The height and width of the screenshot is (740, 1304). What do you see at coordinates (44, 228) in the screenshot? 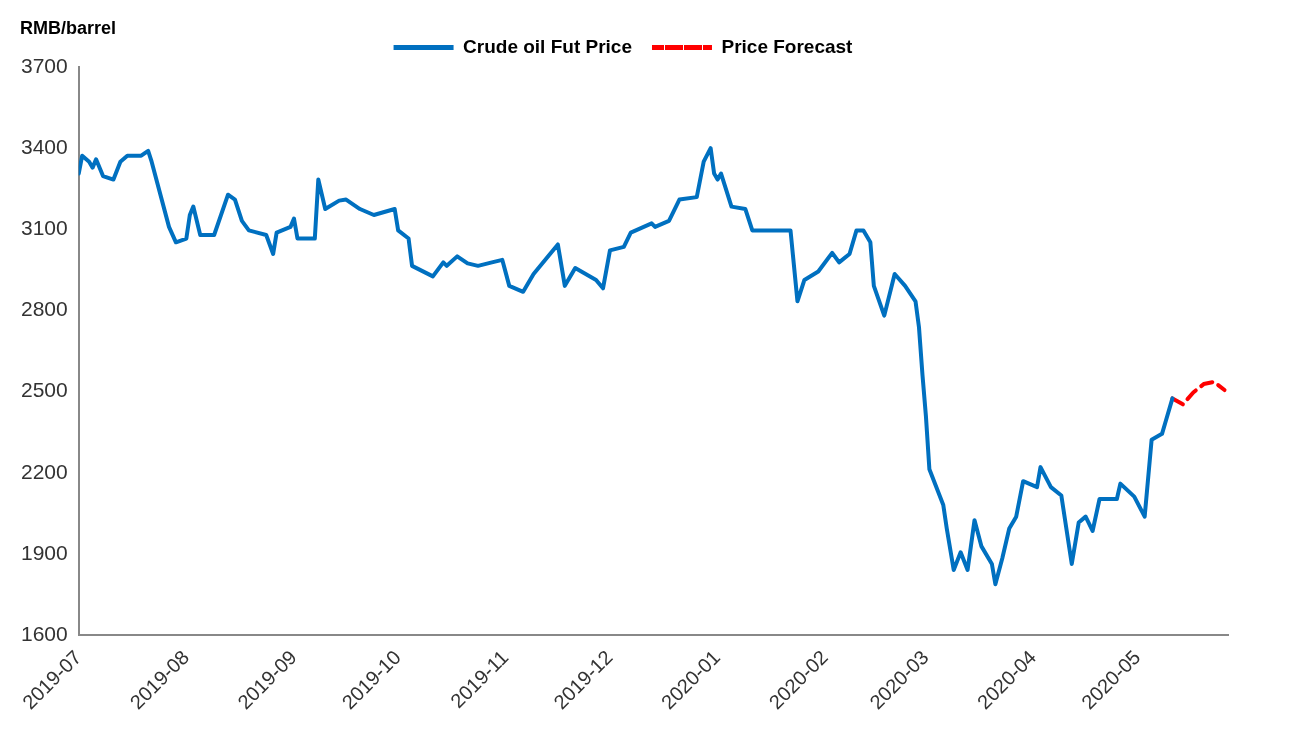
I see `y-tick-label: 3100` at bounding box center [44, 228].